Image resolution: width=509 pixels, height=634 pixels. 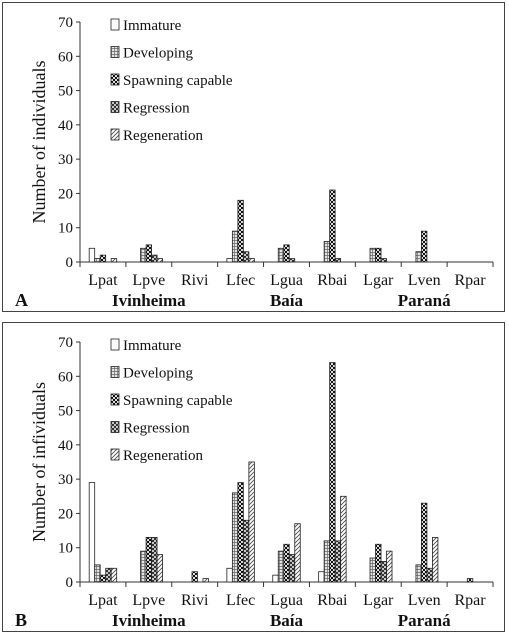 I want to click on bar-regeneration-rbai, so click(x=343, y=539).